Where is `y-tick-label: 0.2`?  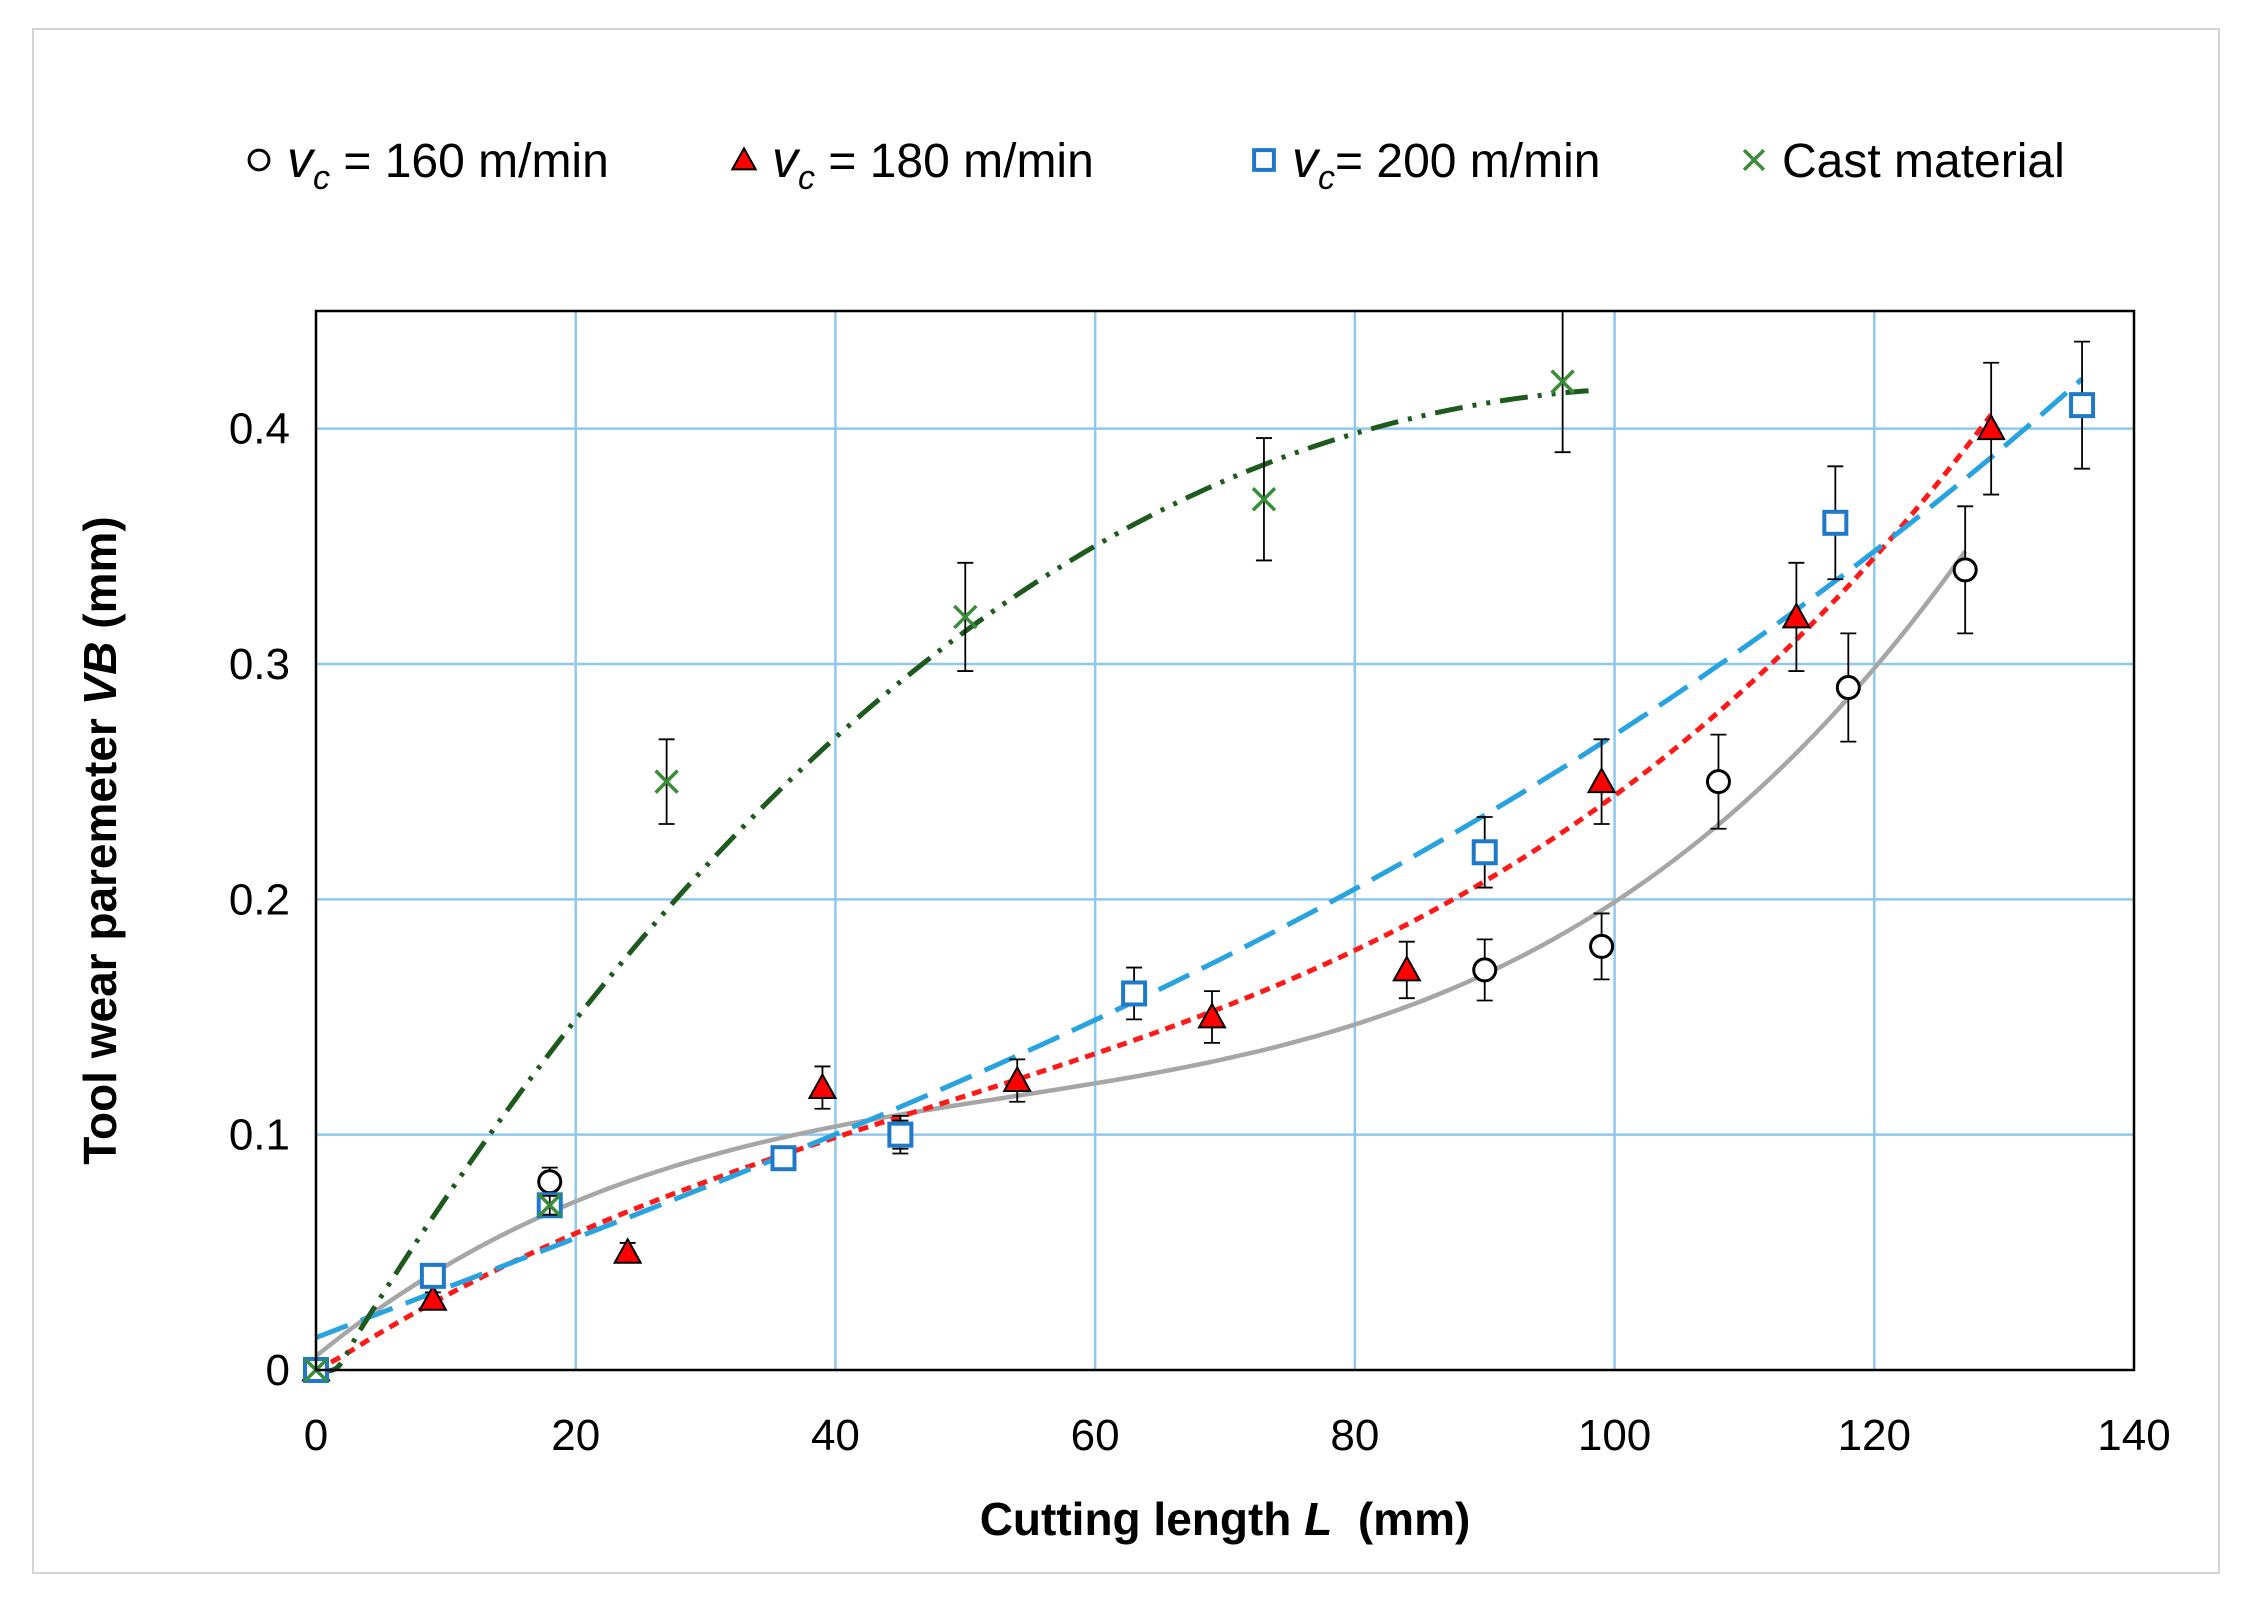 y-tick-label: 0.2 is located at coordinates (259, 899).